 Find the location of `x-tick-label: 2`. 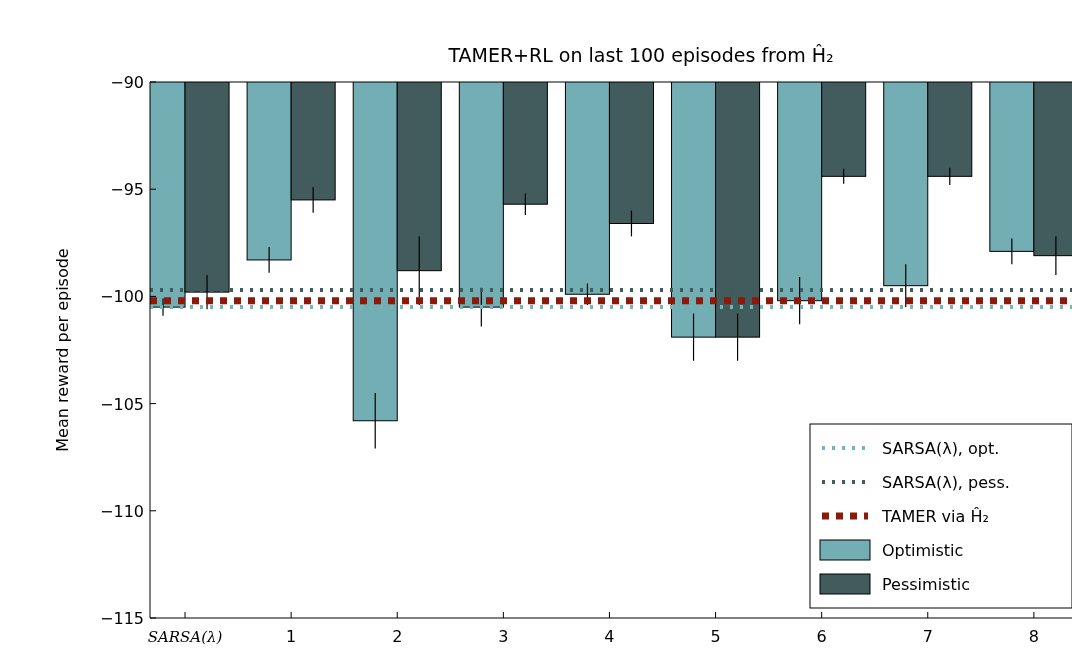

x-tick-label: 2 is located at coordinates (397, 636).